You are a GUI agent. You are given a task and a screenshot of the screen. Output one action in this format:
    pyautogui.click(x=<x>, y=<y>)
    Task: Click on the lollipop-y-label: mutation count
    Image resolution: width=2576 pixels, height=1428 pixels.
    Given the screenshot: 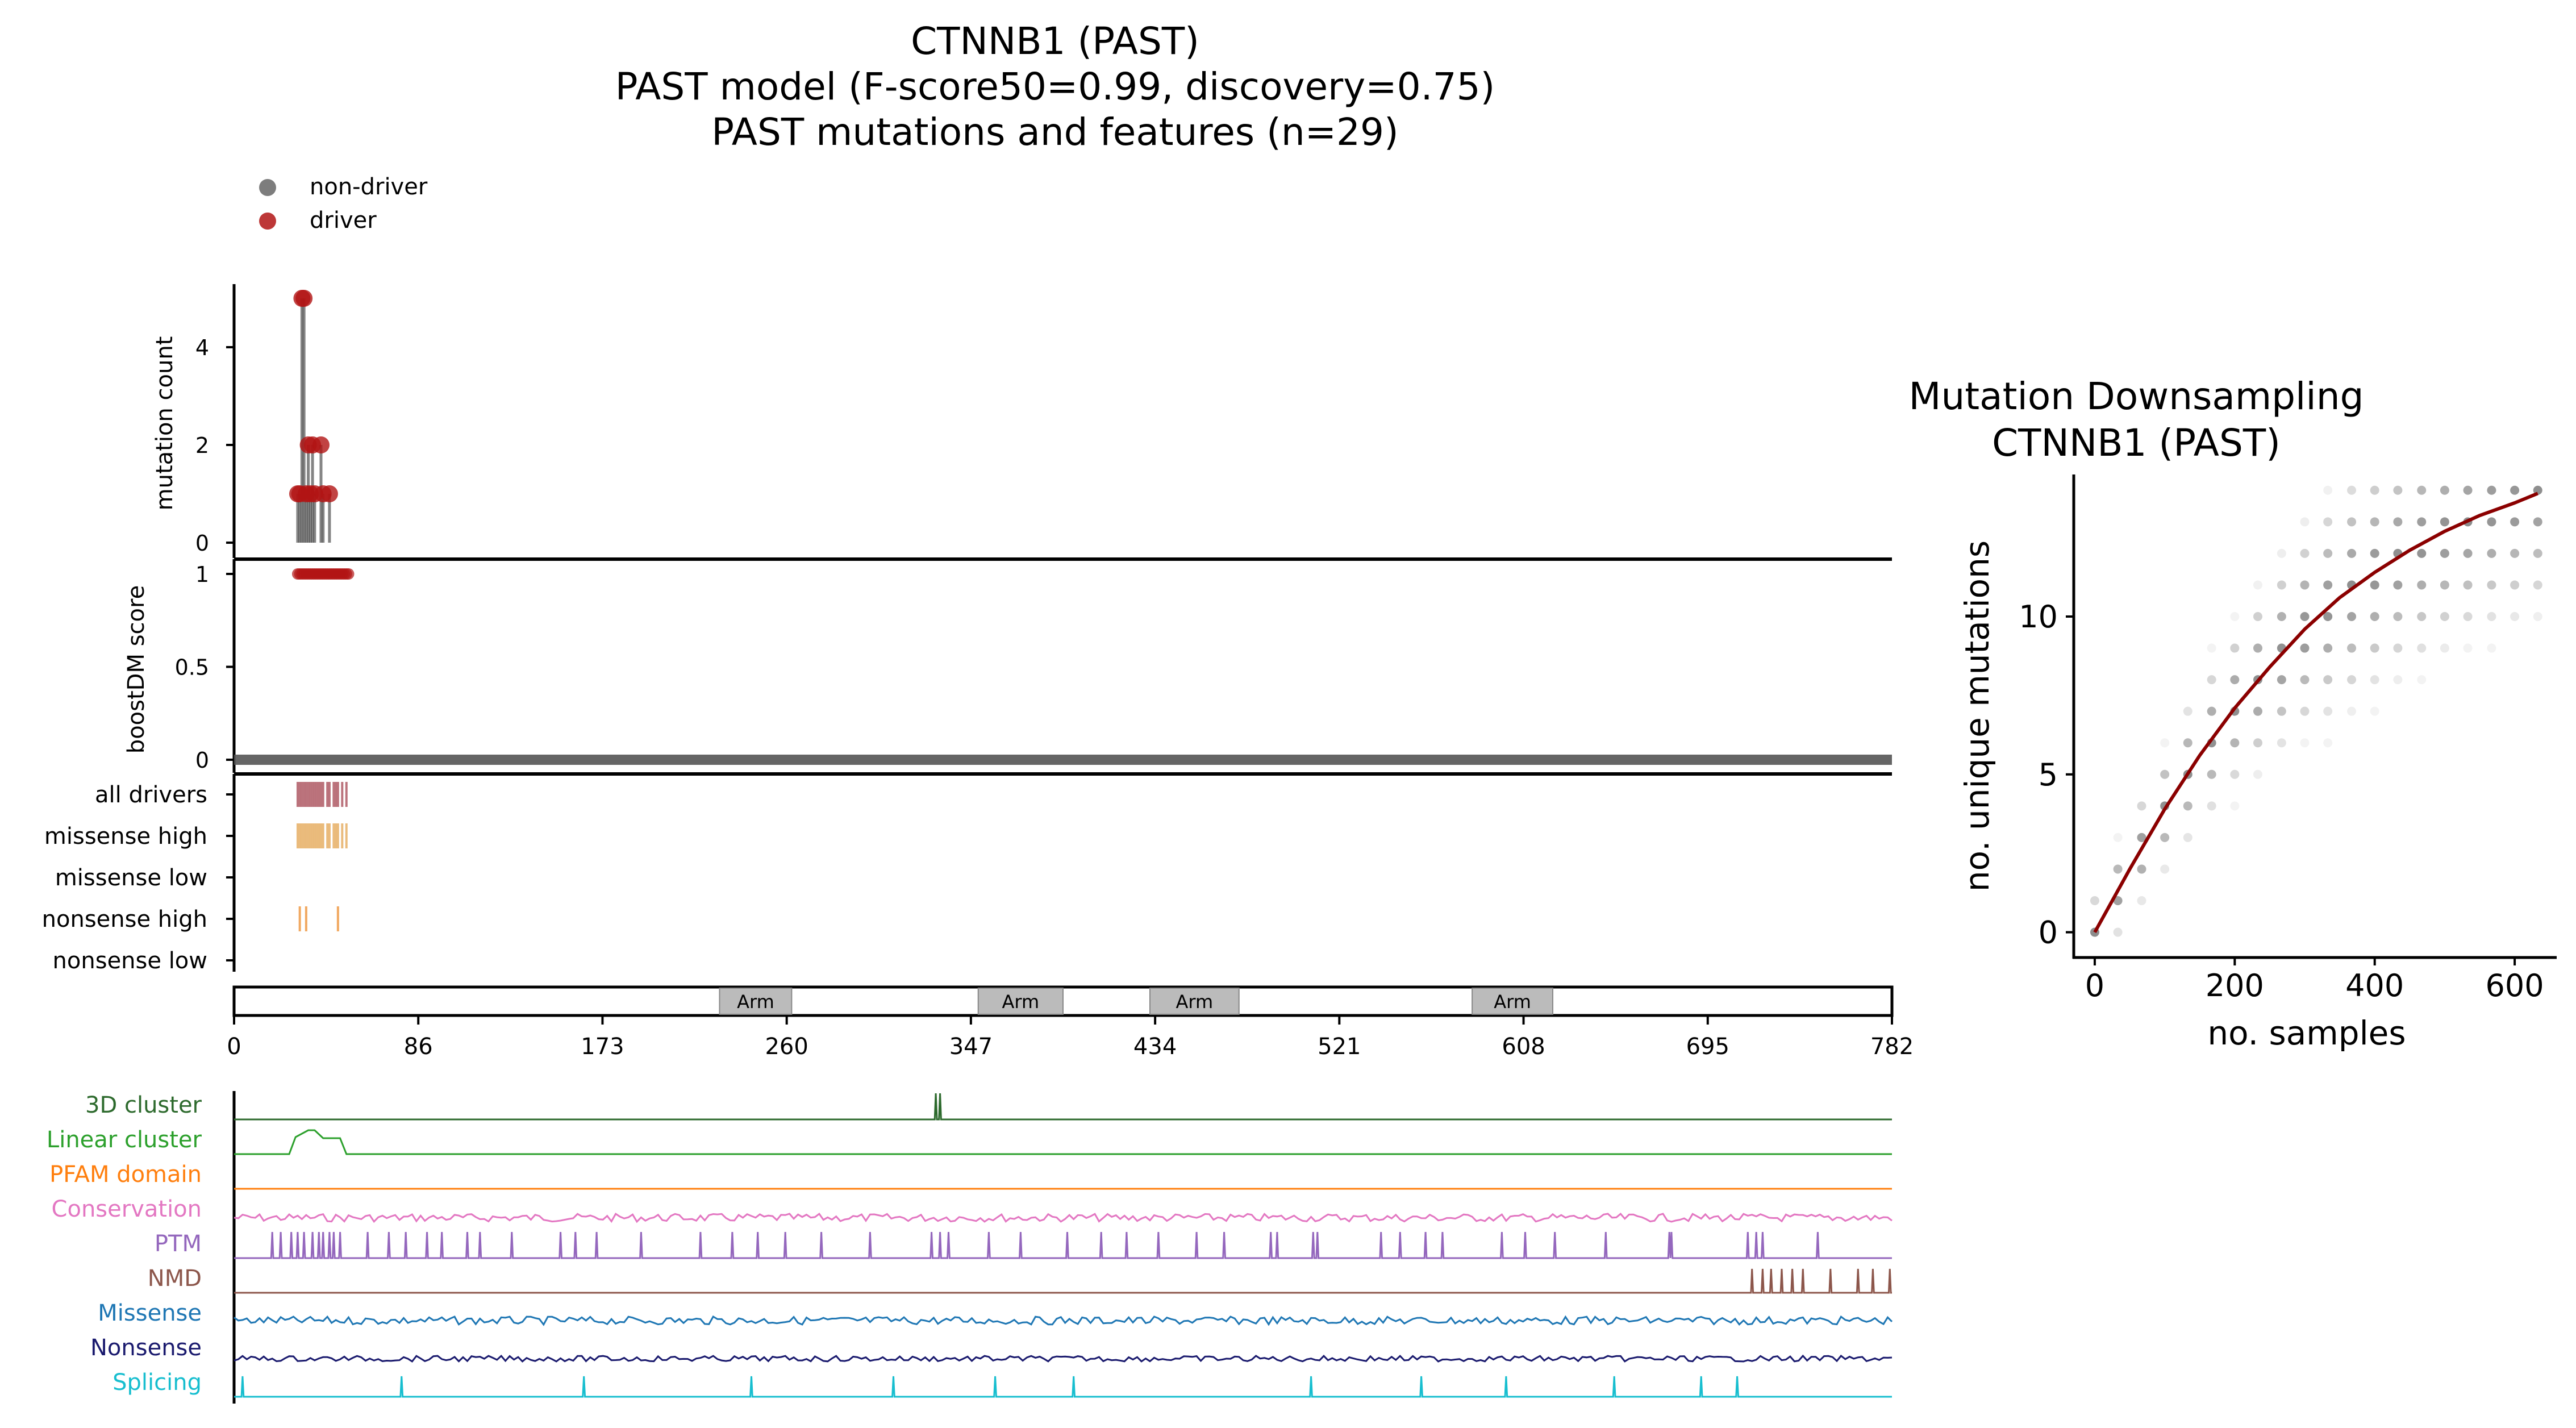 What is the action you would take?
    pyautogui.click(x=165, y=423)
    